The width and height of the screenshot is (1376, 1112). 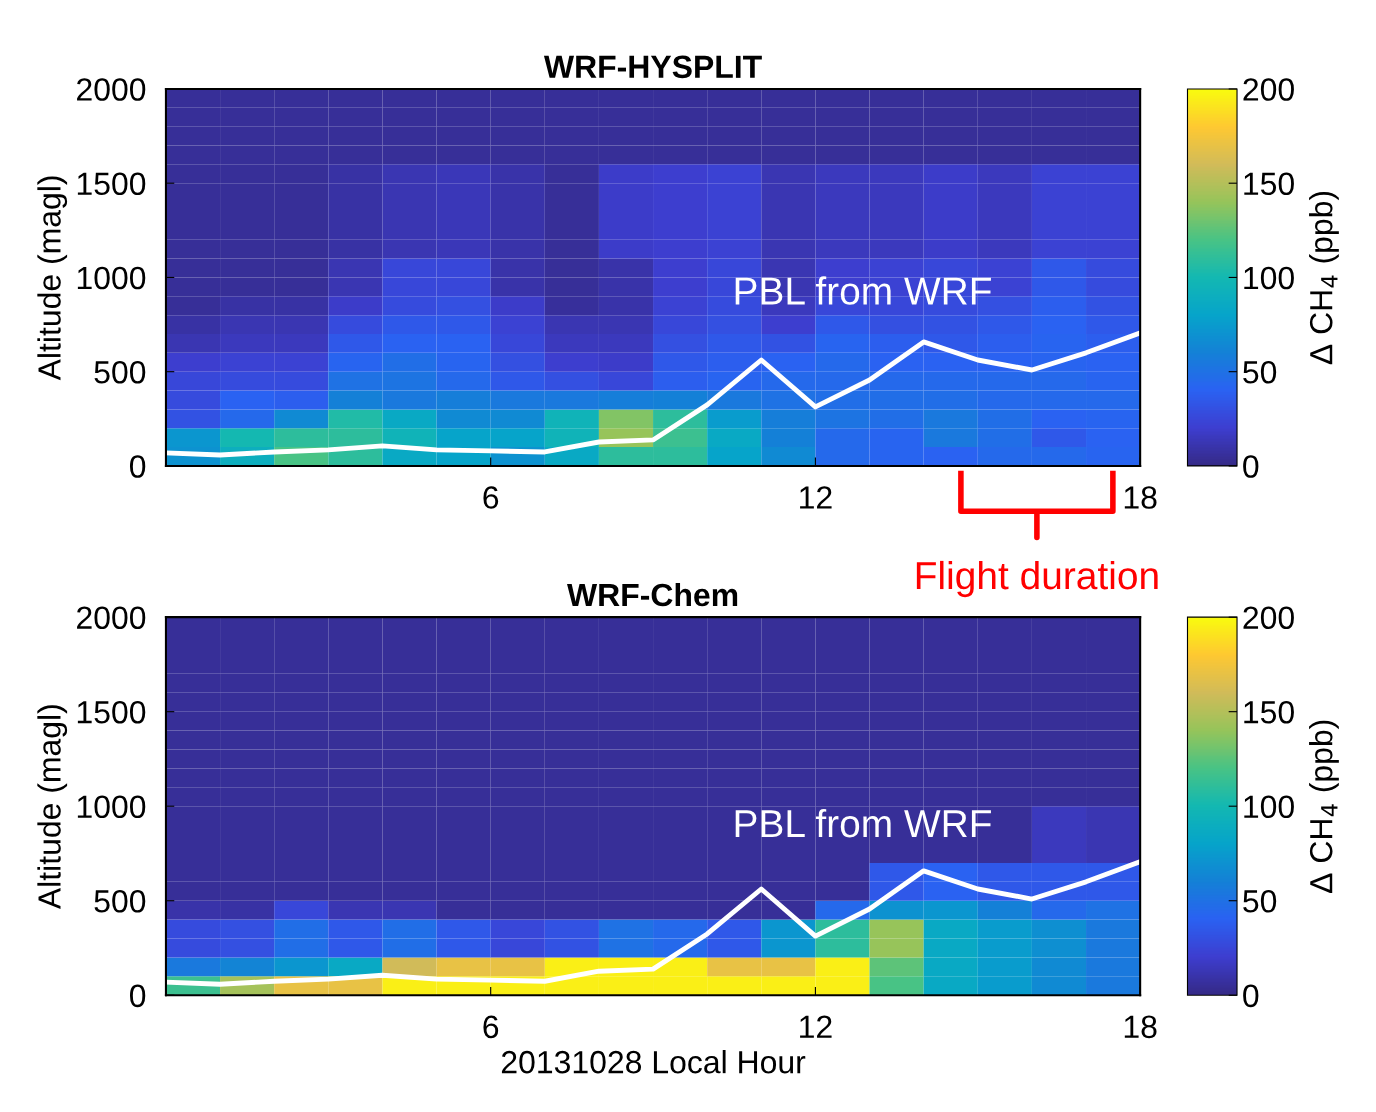 I want to click on text: Flight duration, so click(x=1037, y=579).